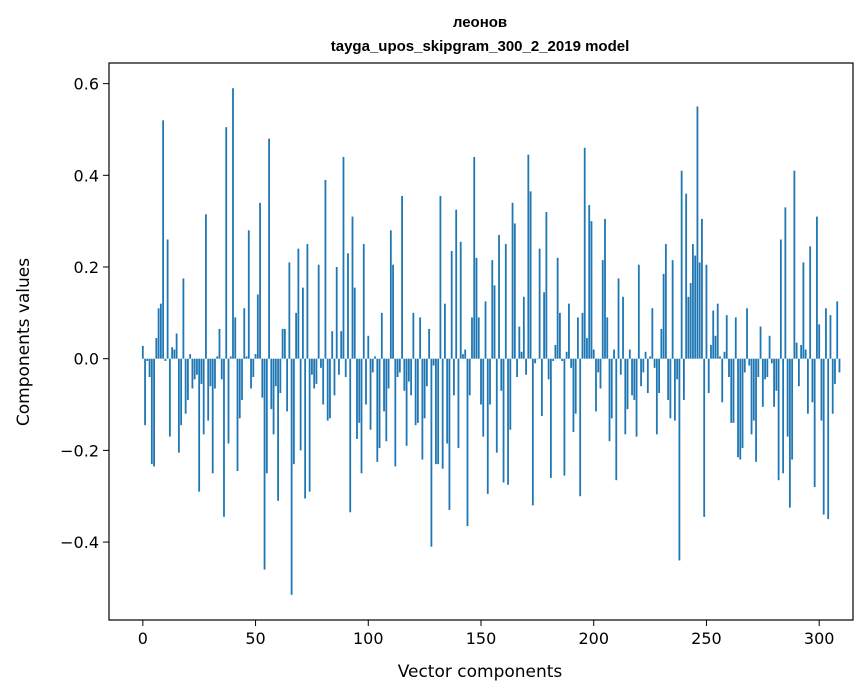 The image size is (867, 696). What do you see at coordinates (24, 342) in the screenshot?
I see `y-axis-title: Components values` at bounding box center [24, 342].